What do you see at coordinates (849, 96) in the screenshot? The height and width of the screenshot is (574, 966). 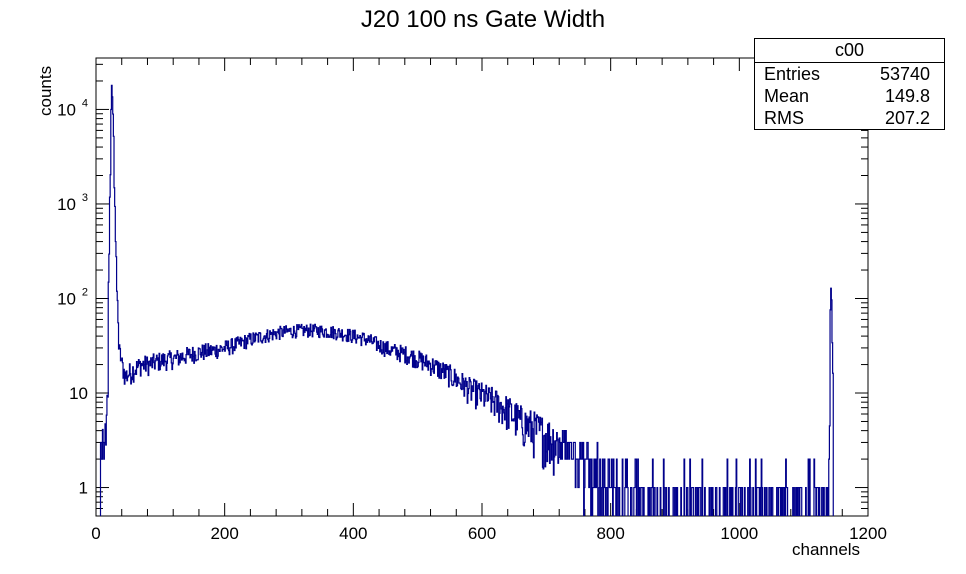 I see `stats-row-mean: Mean 149.8` at bounding box center [849, 96].